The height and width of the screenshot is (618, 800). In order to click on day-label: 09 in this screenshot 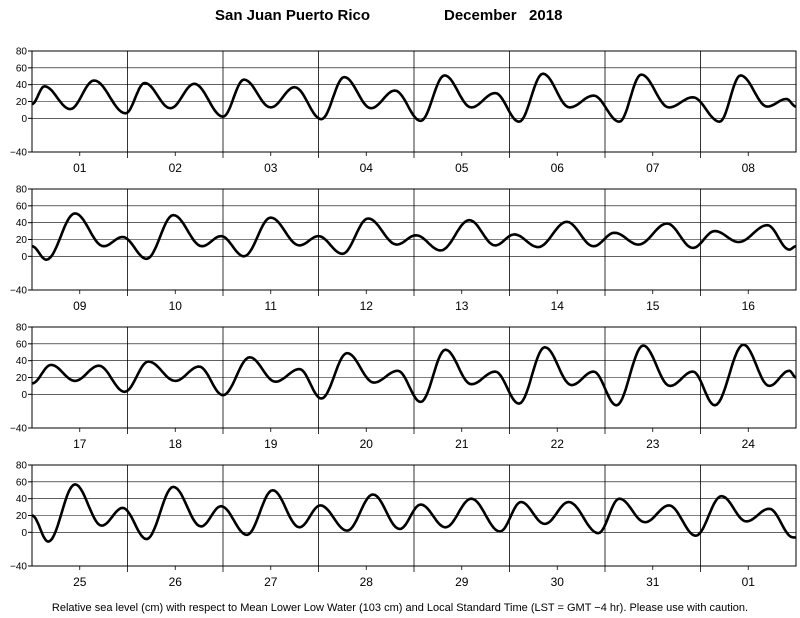, I will do `click(80, 306)`.